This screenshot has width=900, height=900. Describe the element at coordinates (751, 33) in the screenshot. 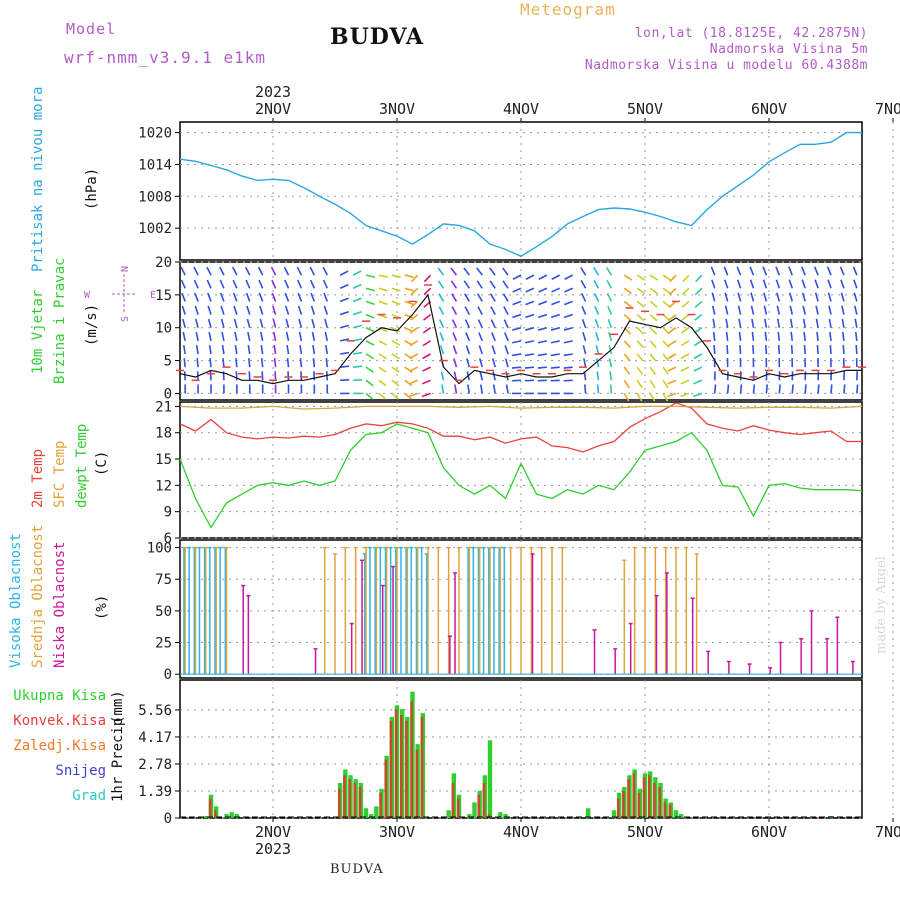

I see `lonlat-label: lon,lat (18.8125E, 42.2875N)` at that location.